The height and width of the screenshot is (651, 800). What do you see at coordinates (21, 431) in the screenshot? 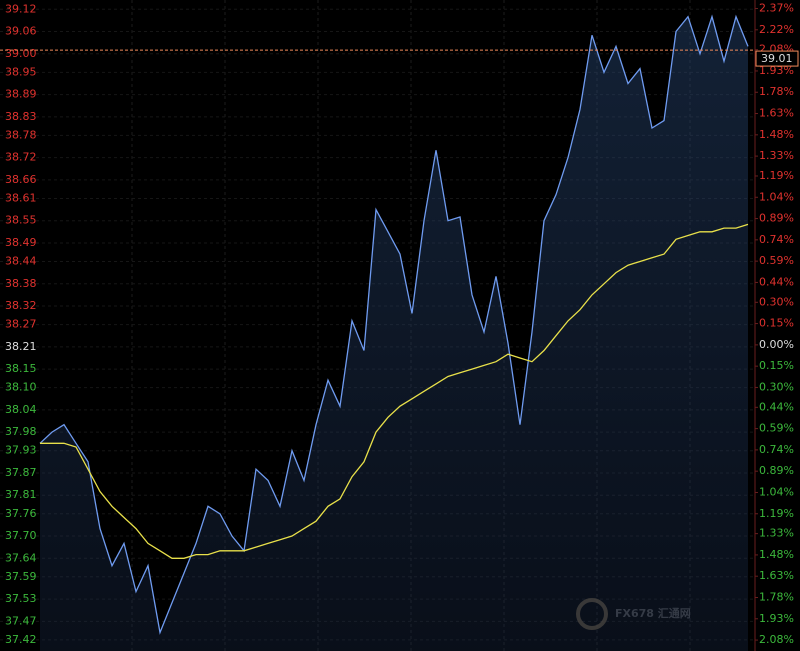
I see `y-tick-label: 37.98` at bounding box center [21, 431].